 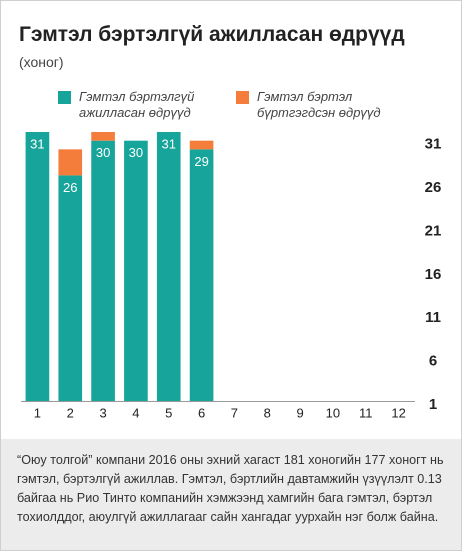 I want to click on y-tick-label: 26, so click(x=433, y=187).